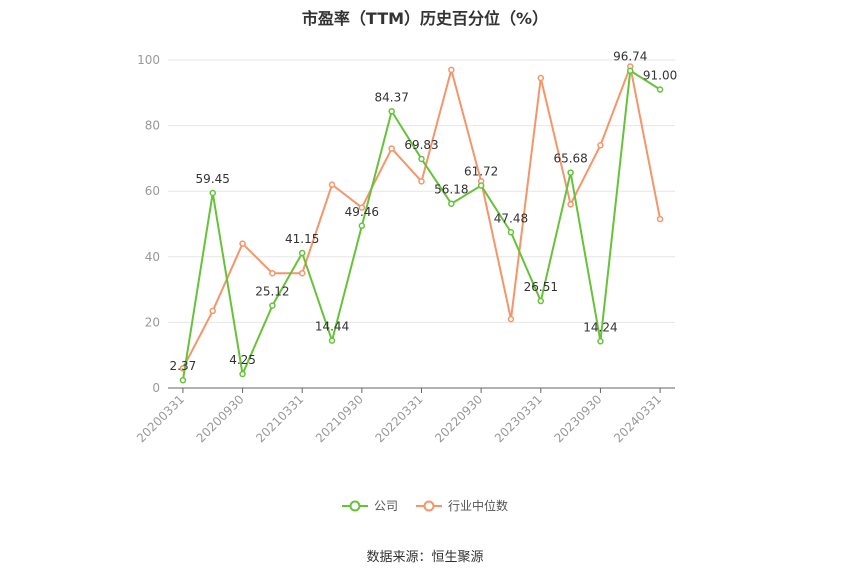 The image size is (850, 575). What do you see at coordinates (152, 126) in the screenshot?
I see `y-tick-label: 80` at bounding box center [152, 126].